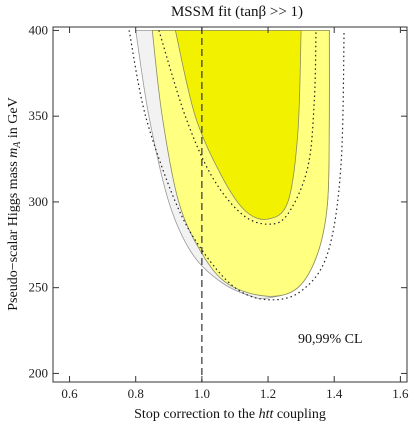 The height and width of the screenshot is (428, 417). I want to click on y-tick-label: 300, so click(39, 201).